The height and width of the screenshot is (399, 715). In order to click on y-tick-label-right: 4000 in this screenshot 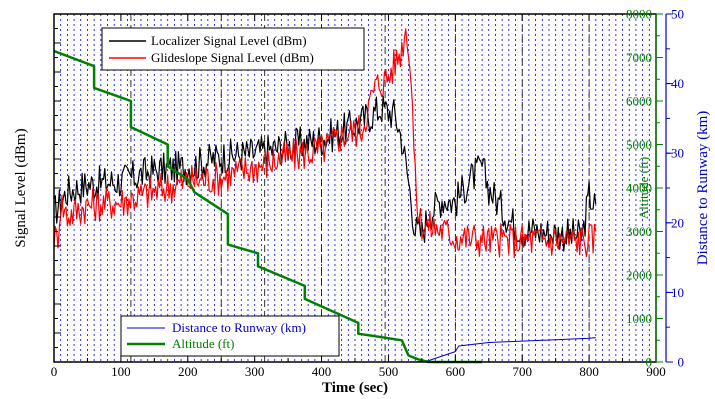, I will do `click(639, 188)`.